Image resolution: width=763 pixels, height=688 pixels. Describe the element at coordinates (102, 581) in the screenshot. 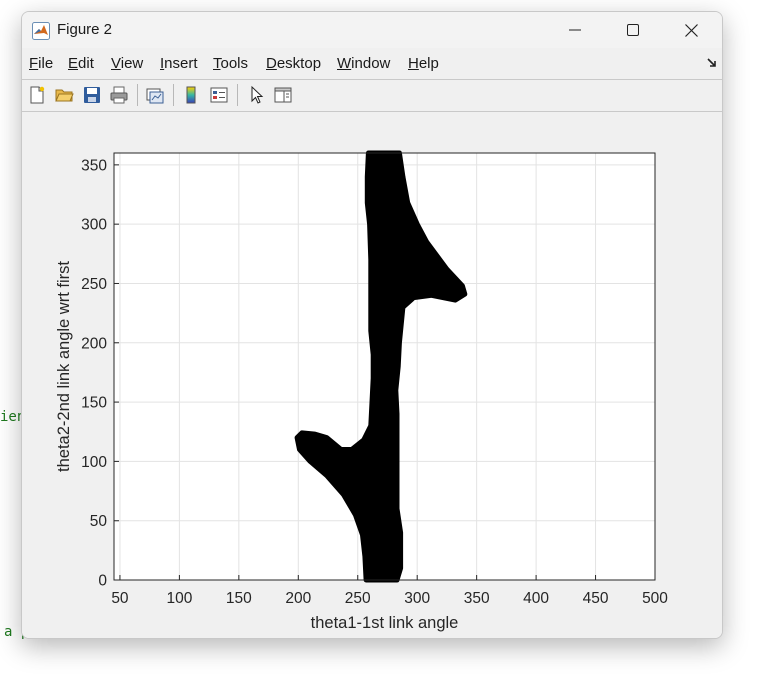

I see `y-tick-label: 0` at that location.